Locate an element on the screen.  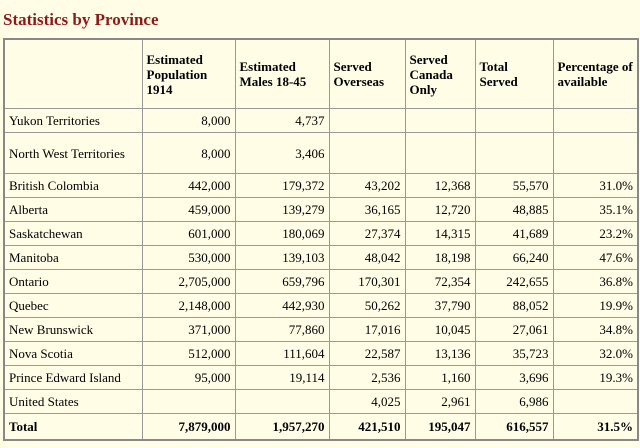
value-cell: 4,737 is located at coordinates (282, 120).